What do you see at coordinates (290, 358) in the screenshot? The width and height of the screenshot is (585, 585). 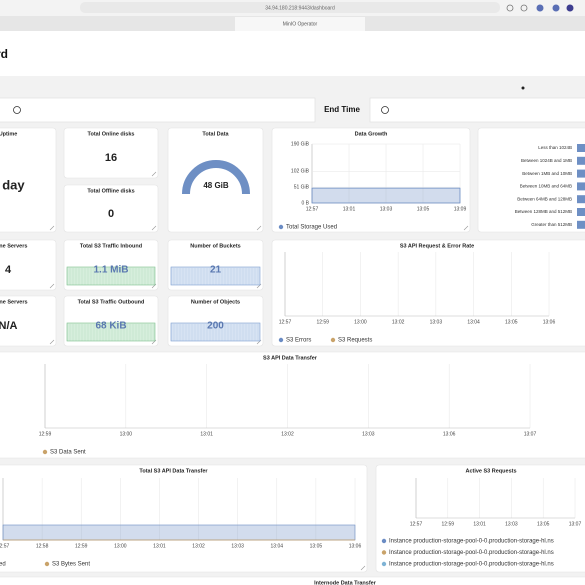 I see `chart-title: S3 API Data Transfer` at bounding box center [290, 358].